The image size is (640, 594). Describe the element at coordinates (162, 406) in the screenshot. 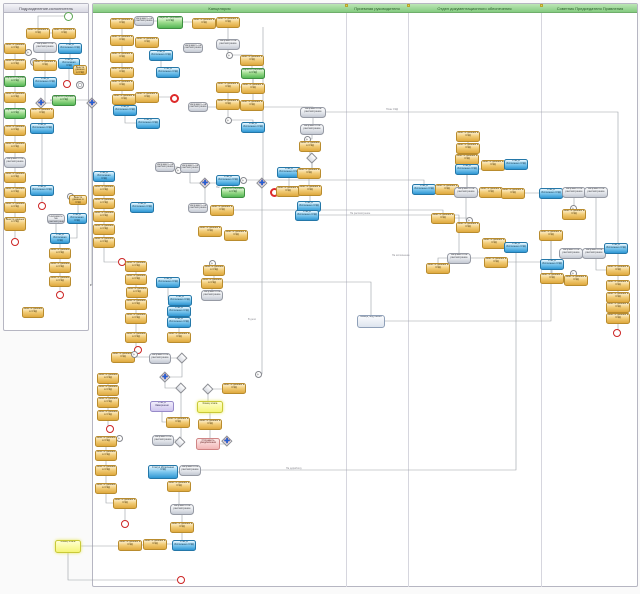

I see `task-purple: Статус Завершено` at that location.